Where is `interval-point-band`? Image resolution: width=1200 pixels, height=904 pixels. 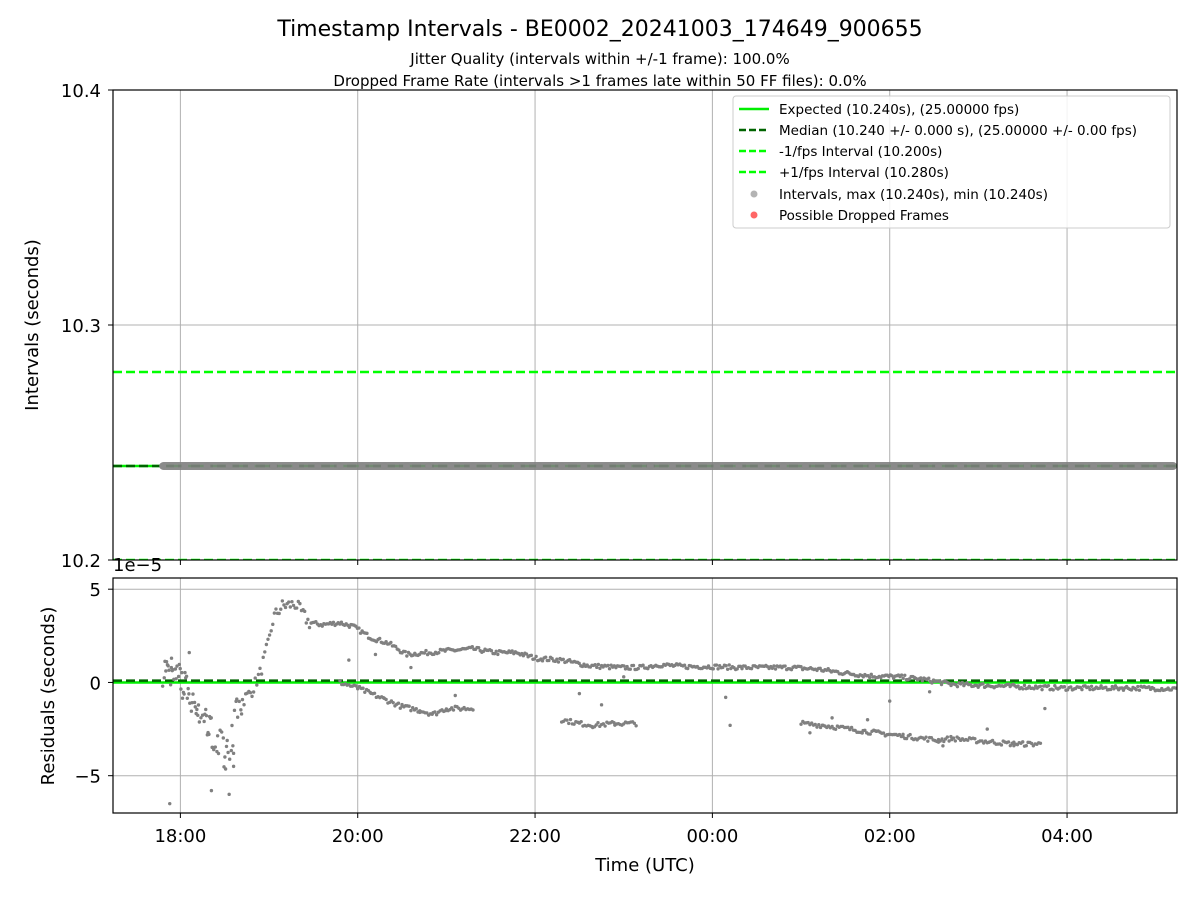
interval-point-band is located at coordinates (668, 466).